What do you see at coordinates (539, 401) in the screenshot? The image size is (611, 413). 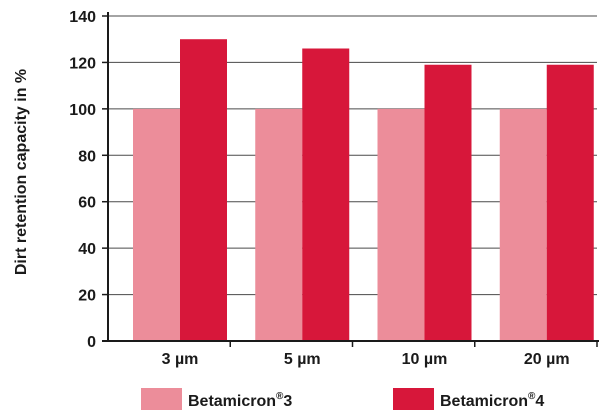 I see `legend-series-suffix: 4` at bounding box center [539, 401].